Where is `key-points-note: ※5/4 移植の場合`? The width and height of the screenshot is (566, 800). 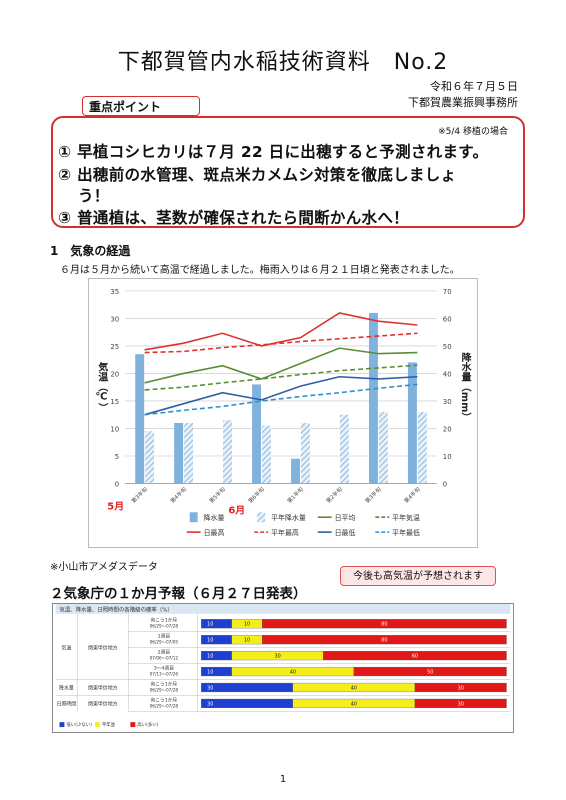 key-points-note: ※5/4 移植の場合 is located at coordinates (473, 132).